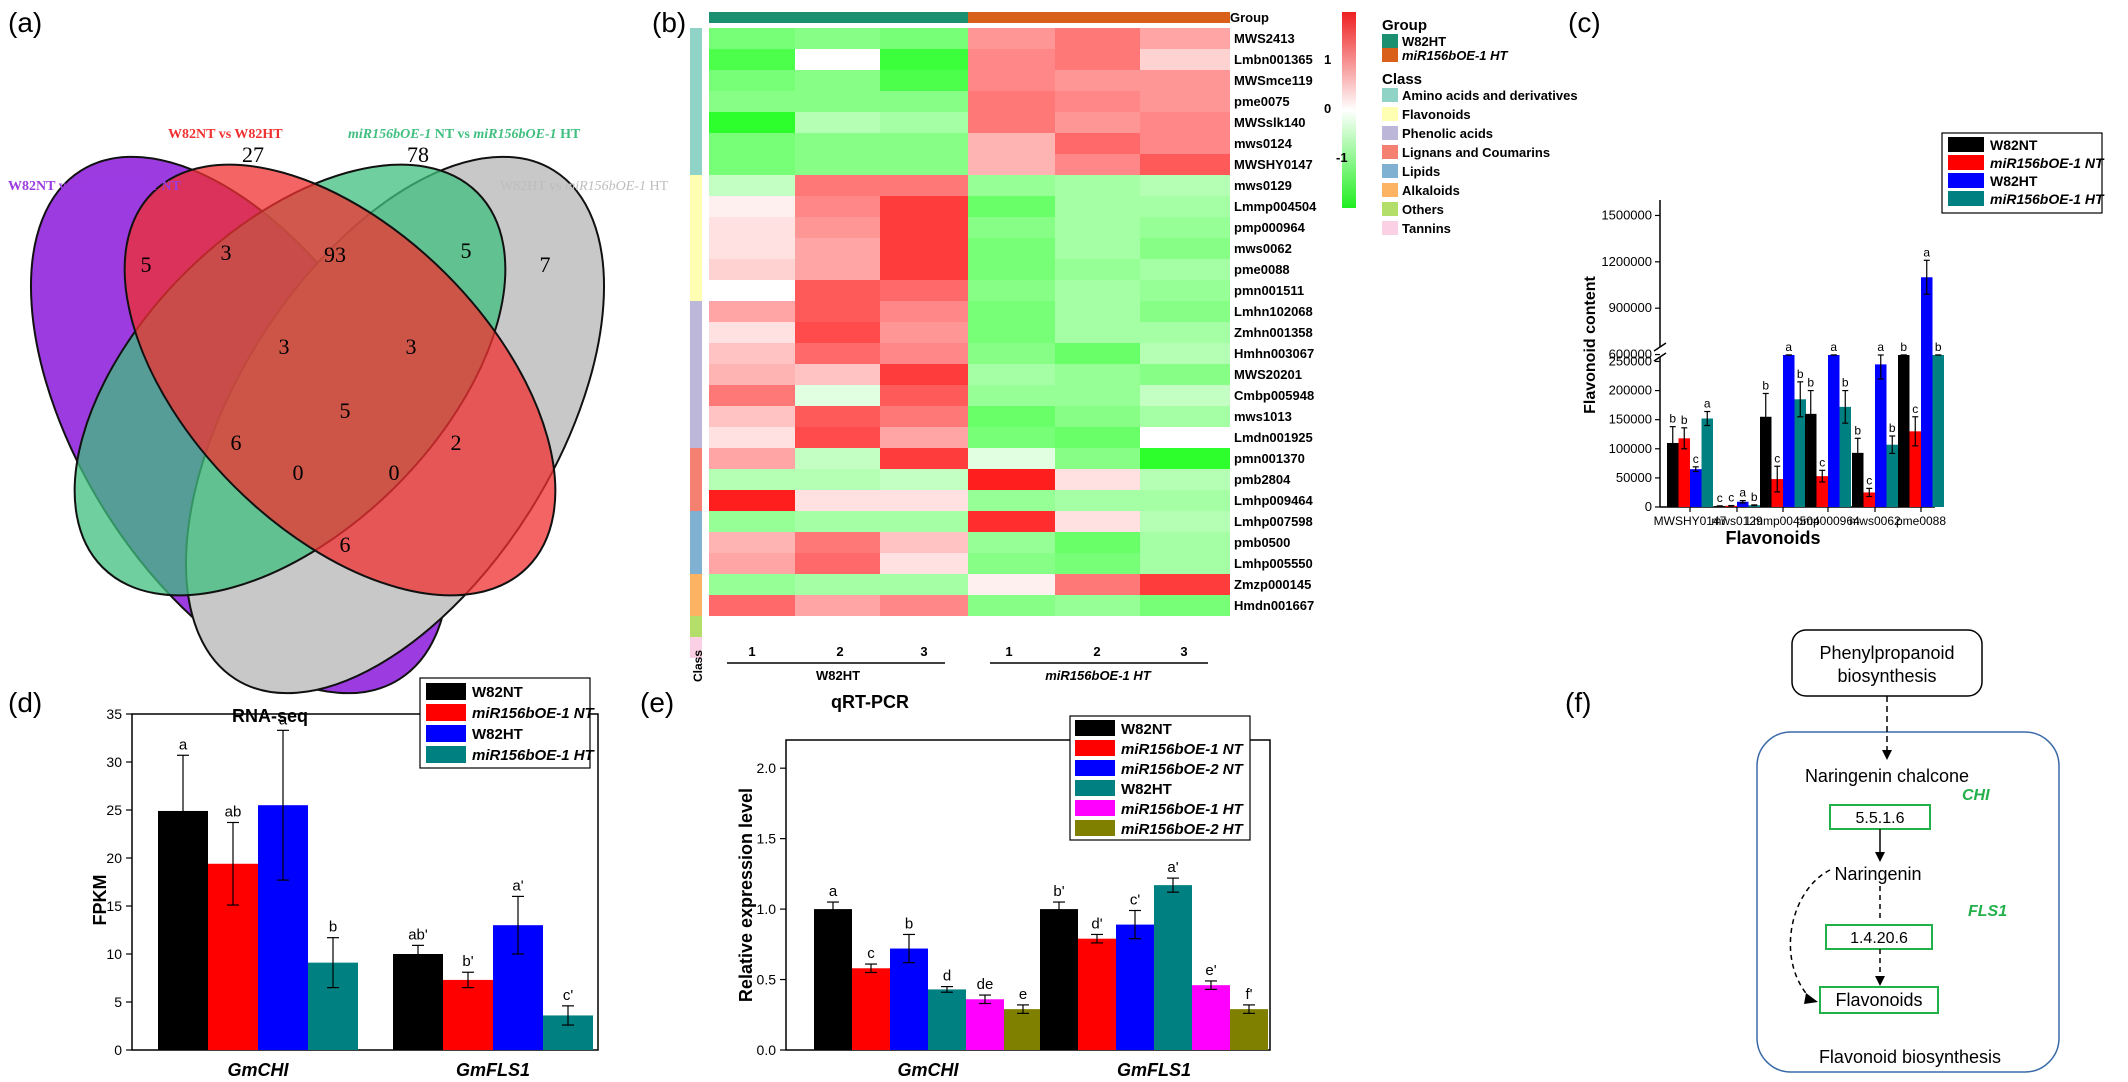 This screenshot has height=1082, width=2128. I want to click on legend-label: miR156bOE-2 NT, so click(1183, 769).